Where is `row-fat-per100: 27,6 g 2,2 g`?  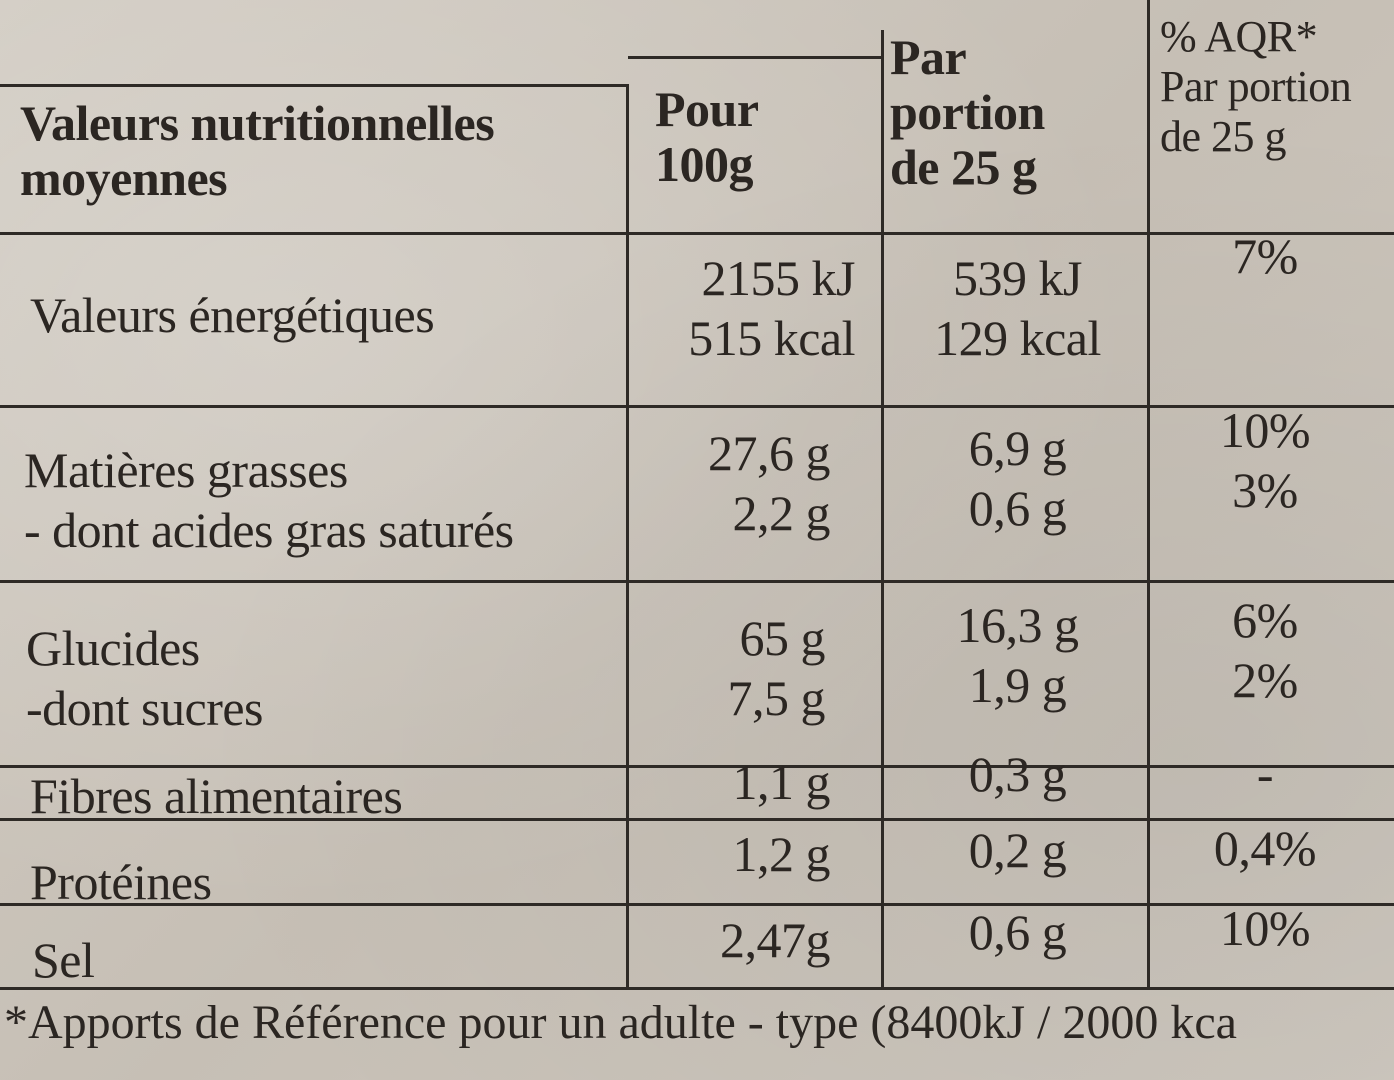
row-fat-per100: 27,6 g 2,2 g is located at coordinates (769, 483).